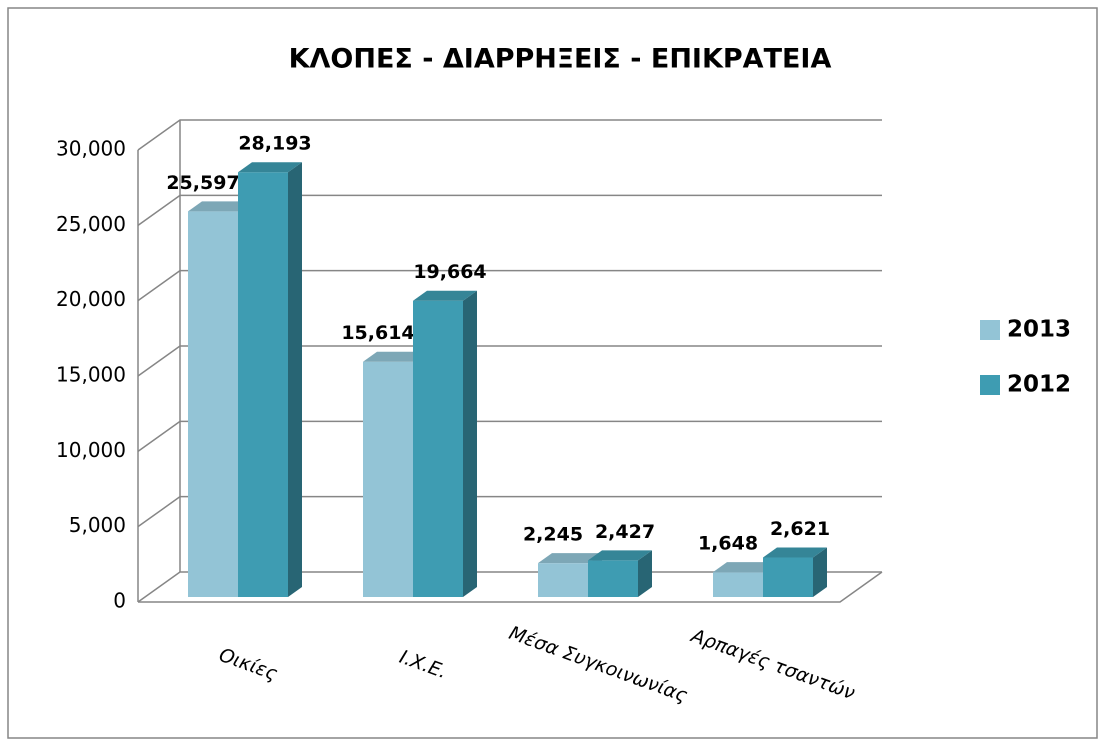  Describe the element at coordinates (553, 535) in the screenshot. I see `data-label: 2,245` at that location.